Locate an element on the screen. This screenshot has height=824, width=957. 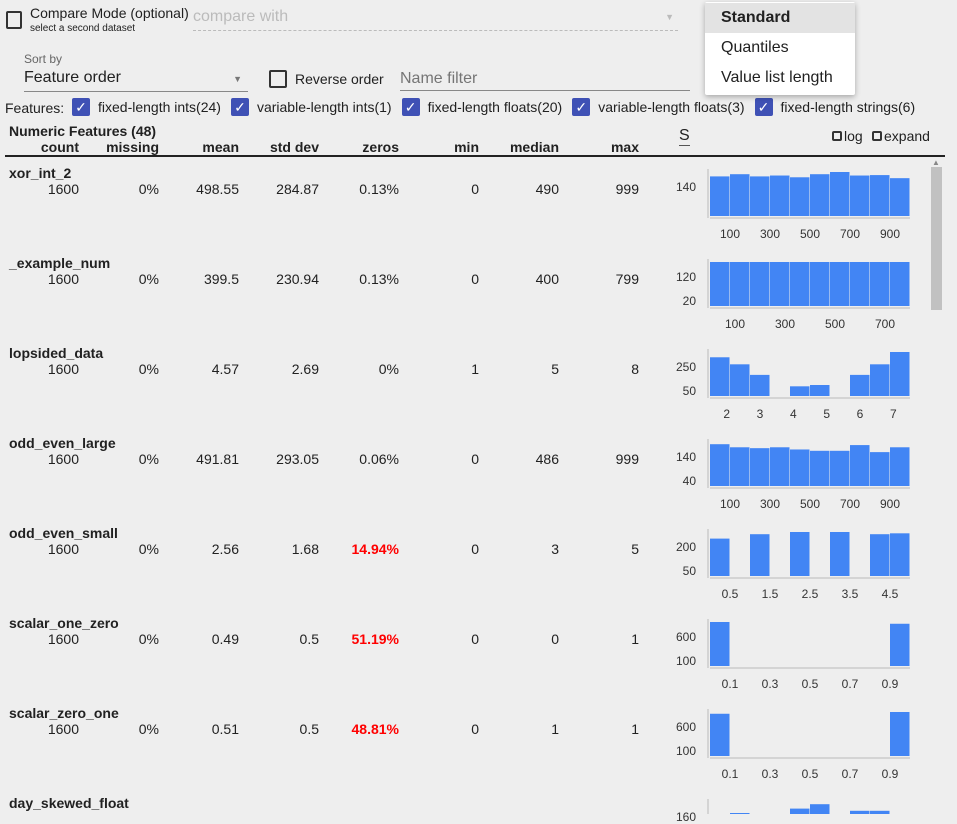
feature-filter: ✓ fixed-length floats(20) is located at coordinates (481, 107).